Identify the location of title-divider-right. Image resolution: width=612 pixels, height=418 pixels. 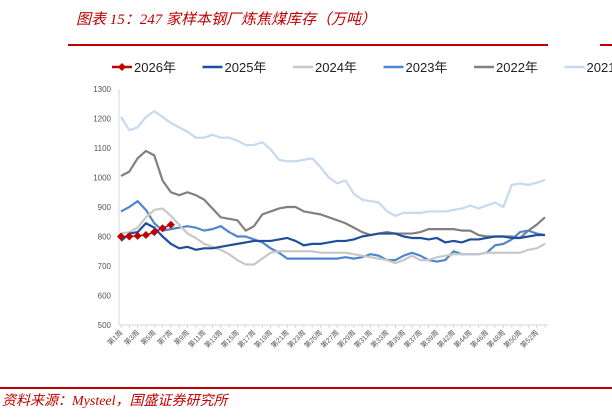
(606, 45).